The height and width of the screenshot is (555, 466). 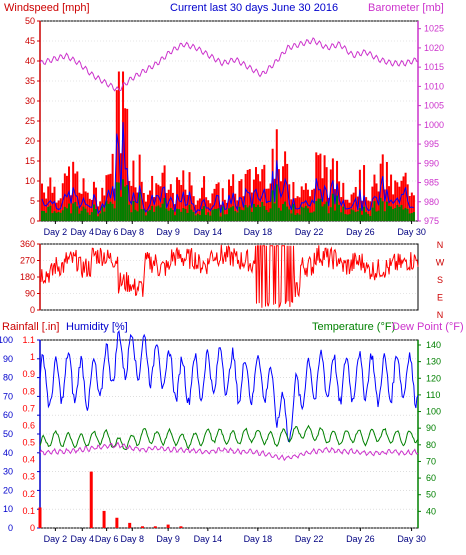 What do you see at coordinates (8, 490) in the screenshot?
I see `humidity-tick-label: 20` at bounding box center [8, 490].